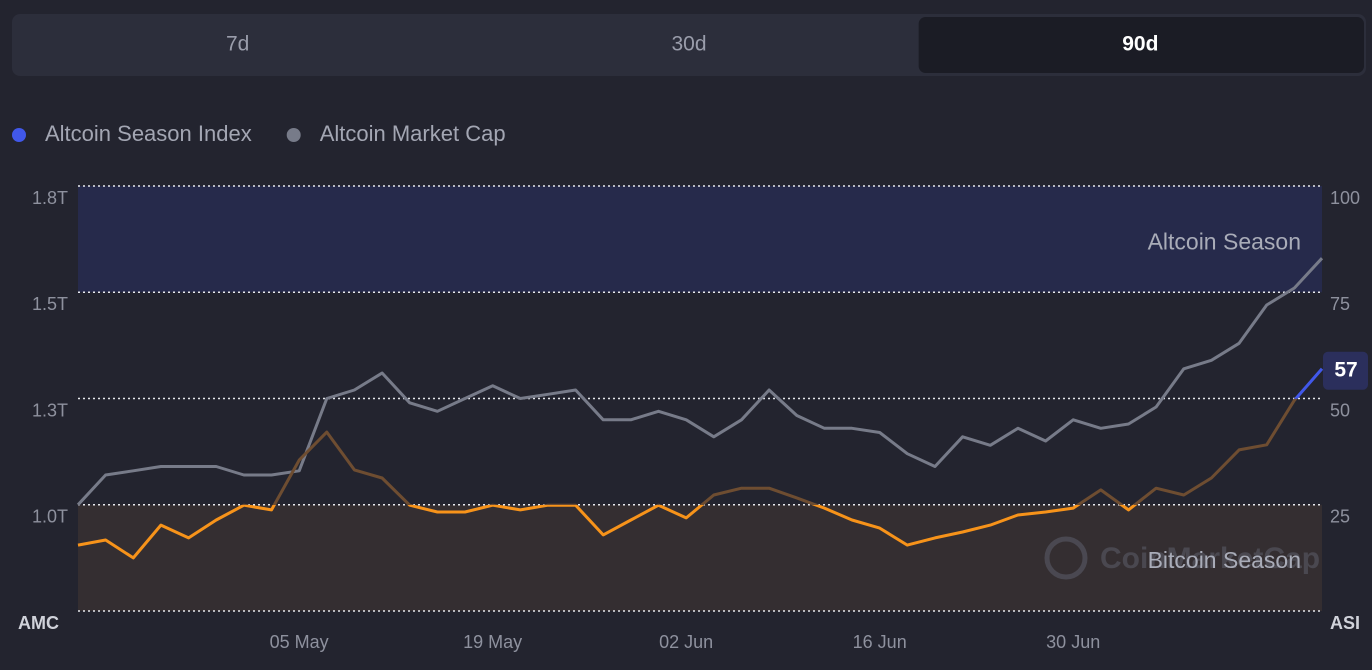 This screenshot has height=670, width=1372. I want to click on y2-tick-label: 25, so click(1340, 517).